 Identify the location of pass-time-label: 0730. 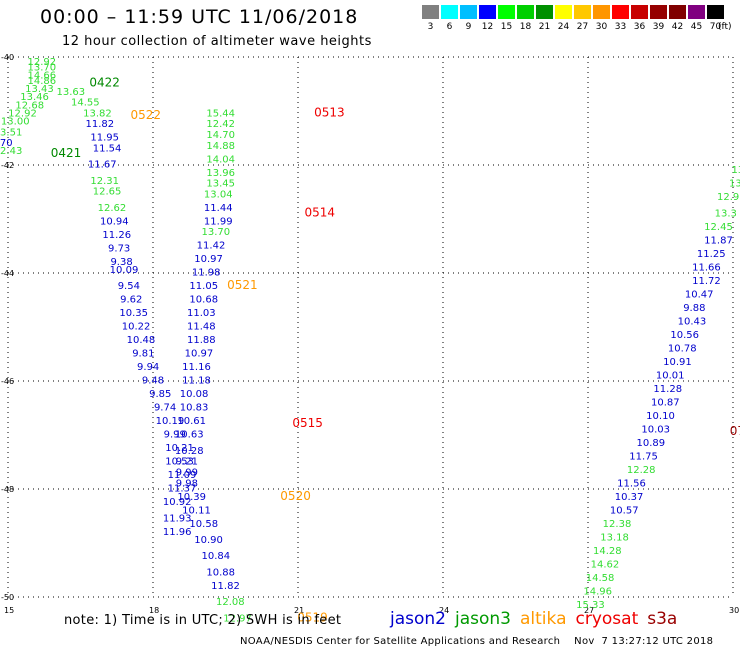
(735, 431).